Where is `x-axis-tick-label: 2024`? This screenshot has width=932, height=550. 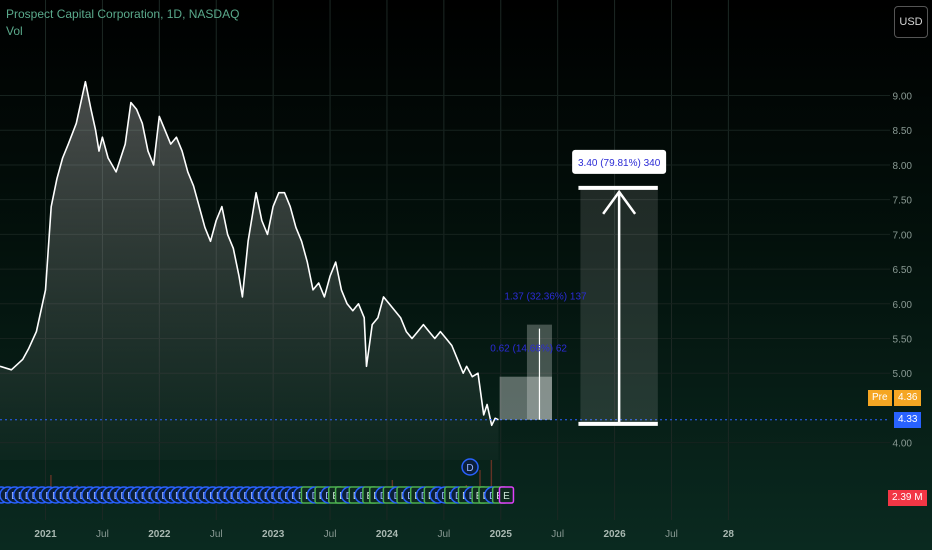 x-axis-tick-label: 2024 is located at coordinates (387, 534).